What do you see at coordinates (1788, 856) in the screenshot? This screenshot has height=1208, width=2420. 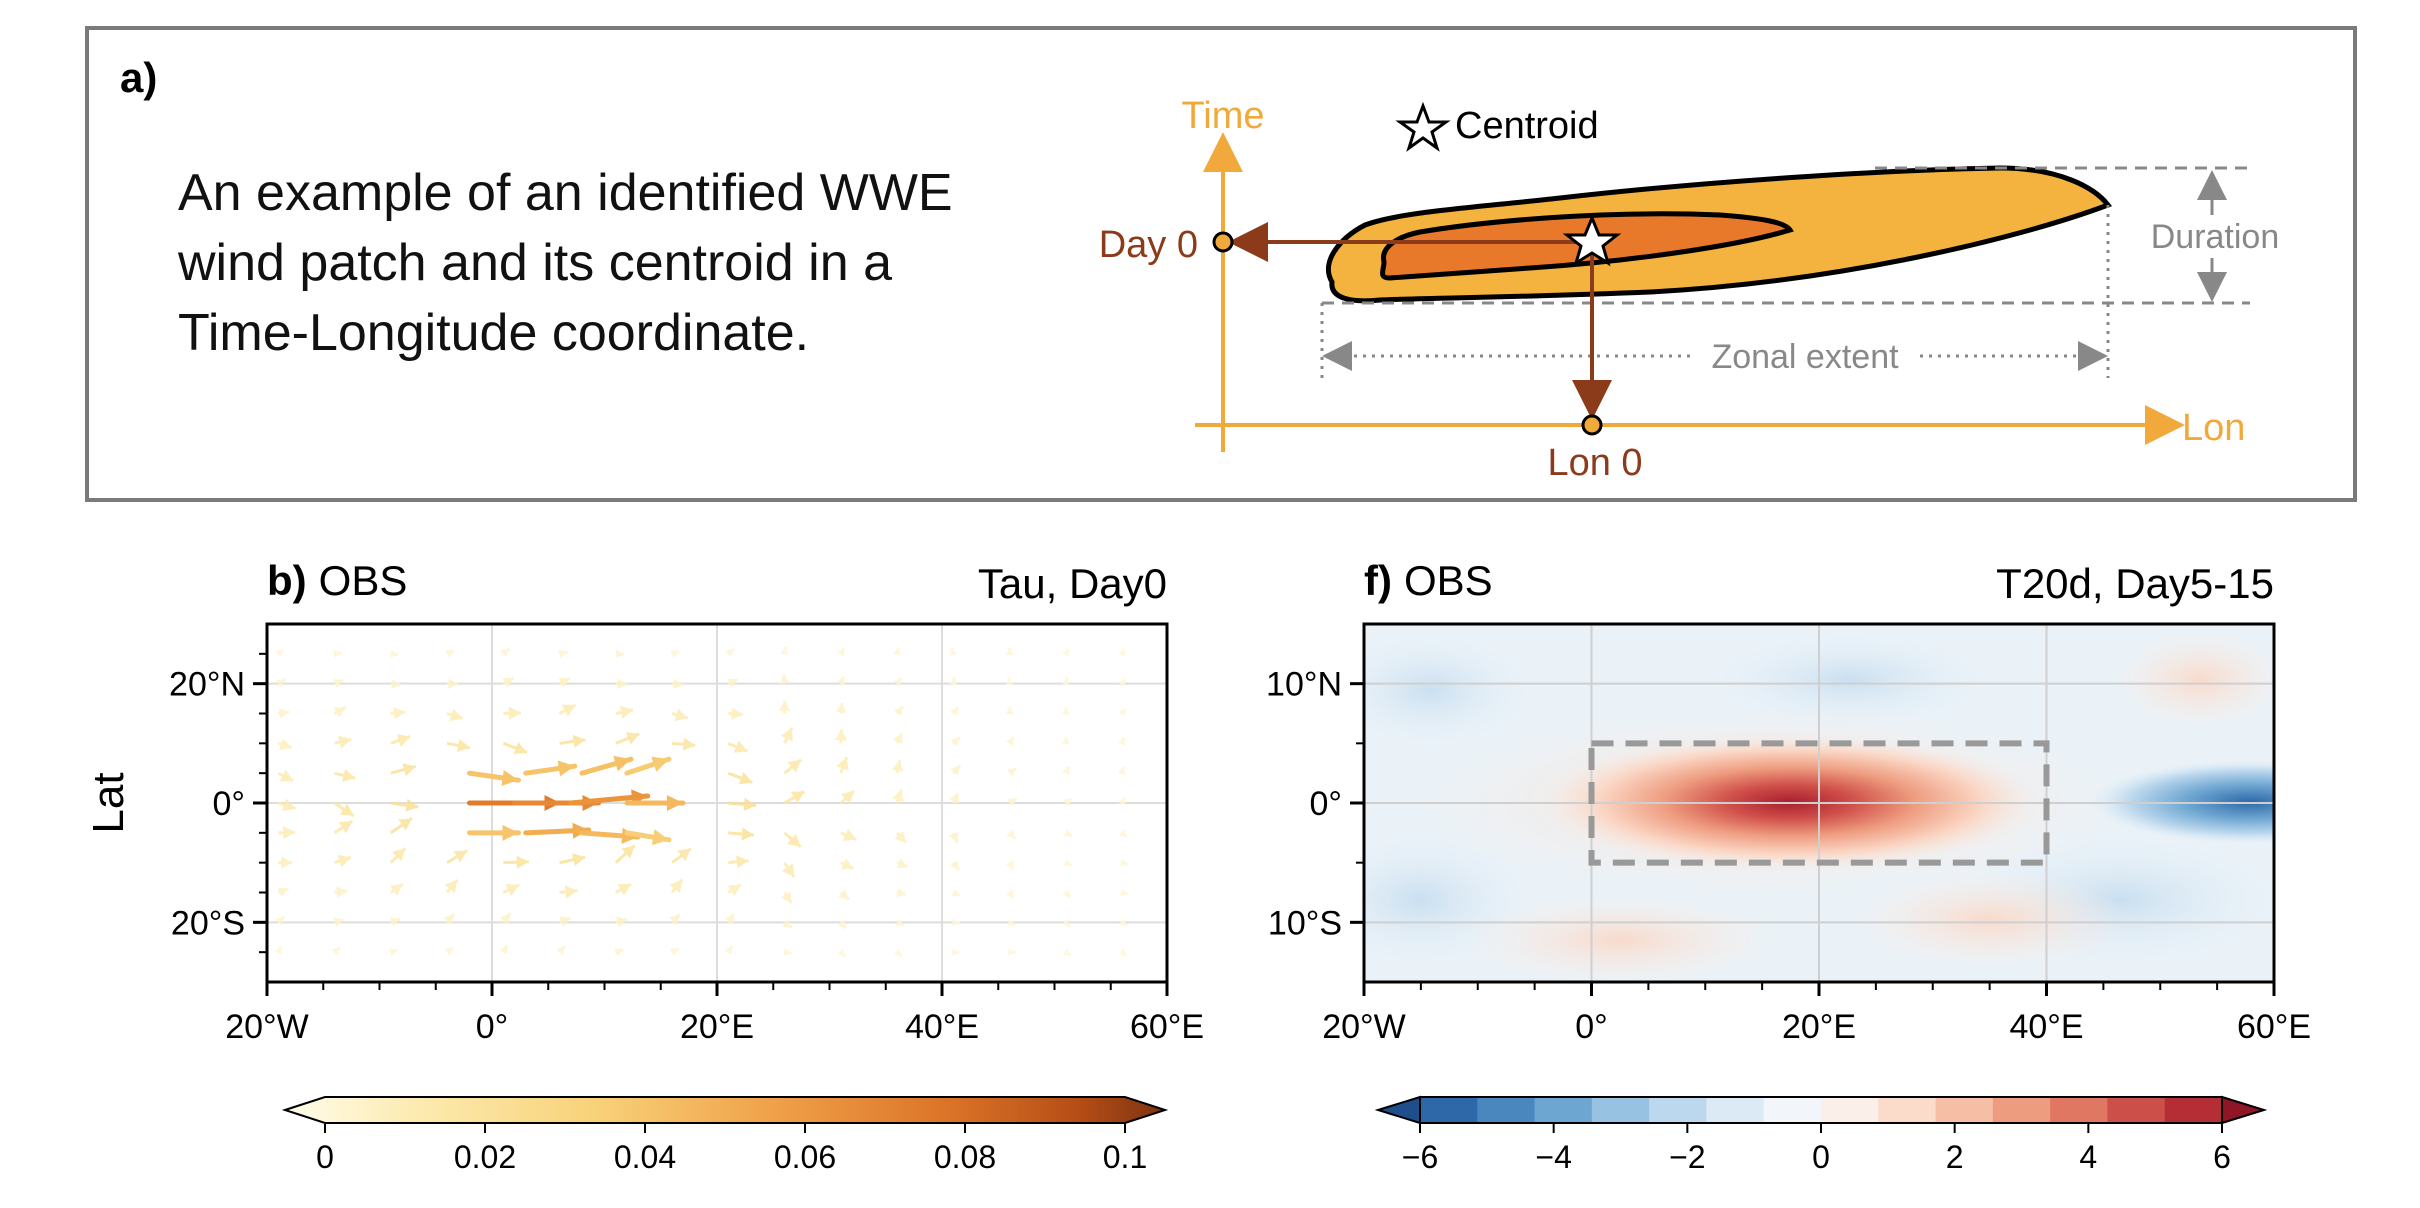 I see `panel-f-ticks: 20°W 0° 20°E 40°E 60°E 10°N 0° 10°S` at bounding box center [1788, 856].